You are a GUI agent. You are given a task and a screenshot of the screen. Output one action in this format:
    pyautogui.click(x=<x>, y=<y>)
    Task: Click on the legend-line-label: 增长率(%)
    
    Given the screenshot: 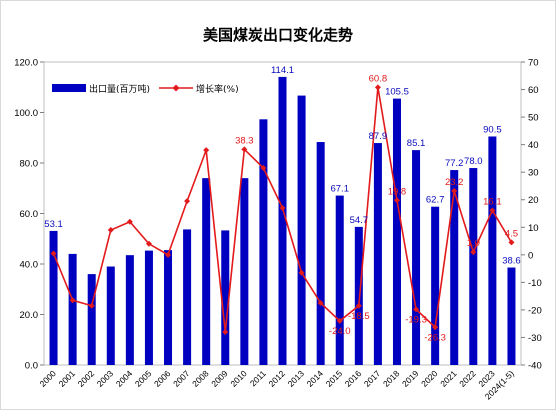 What is the action you would take?
    pyautogui.click(x=217, y=89)
    